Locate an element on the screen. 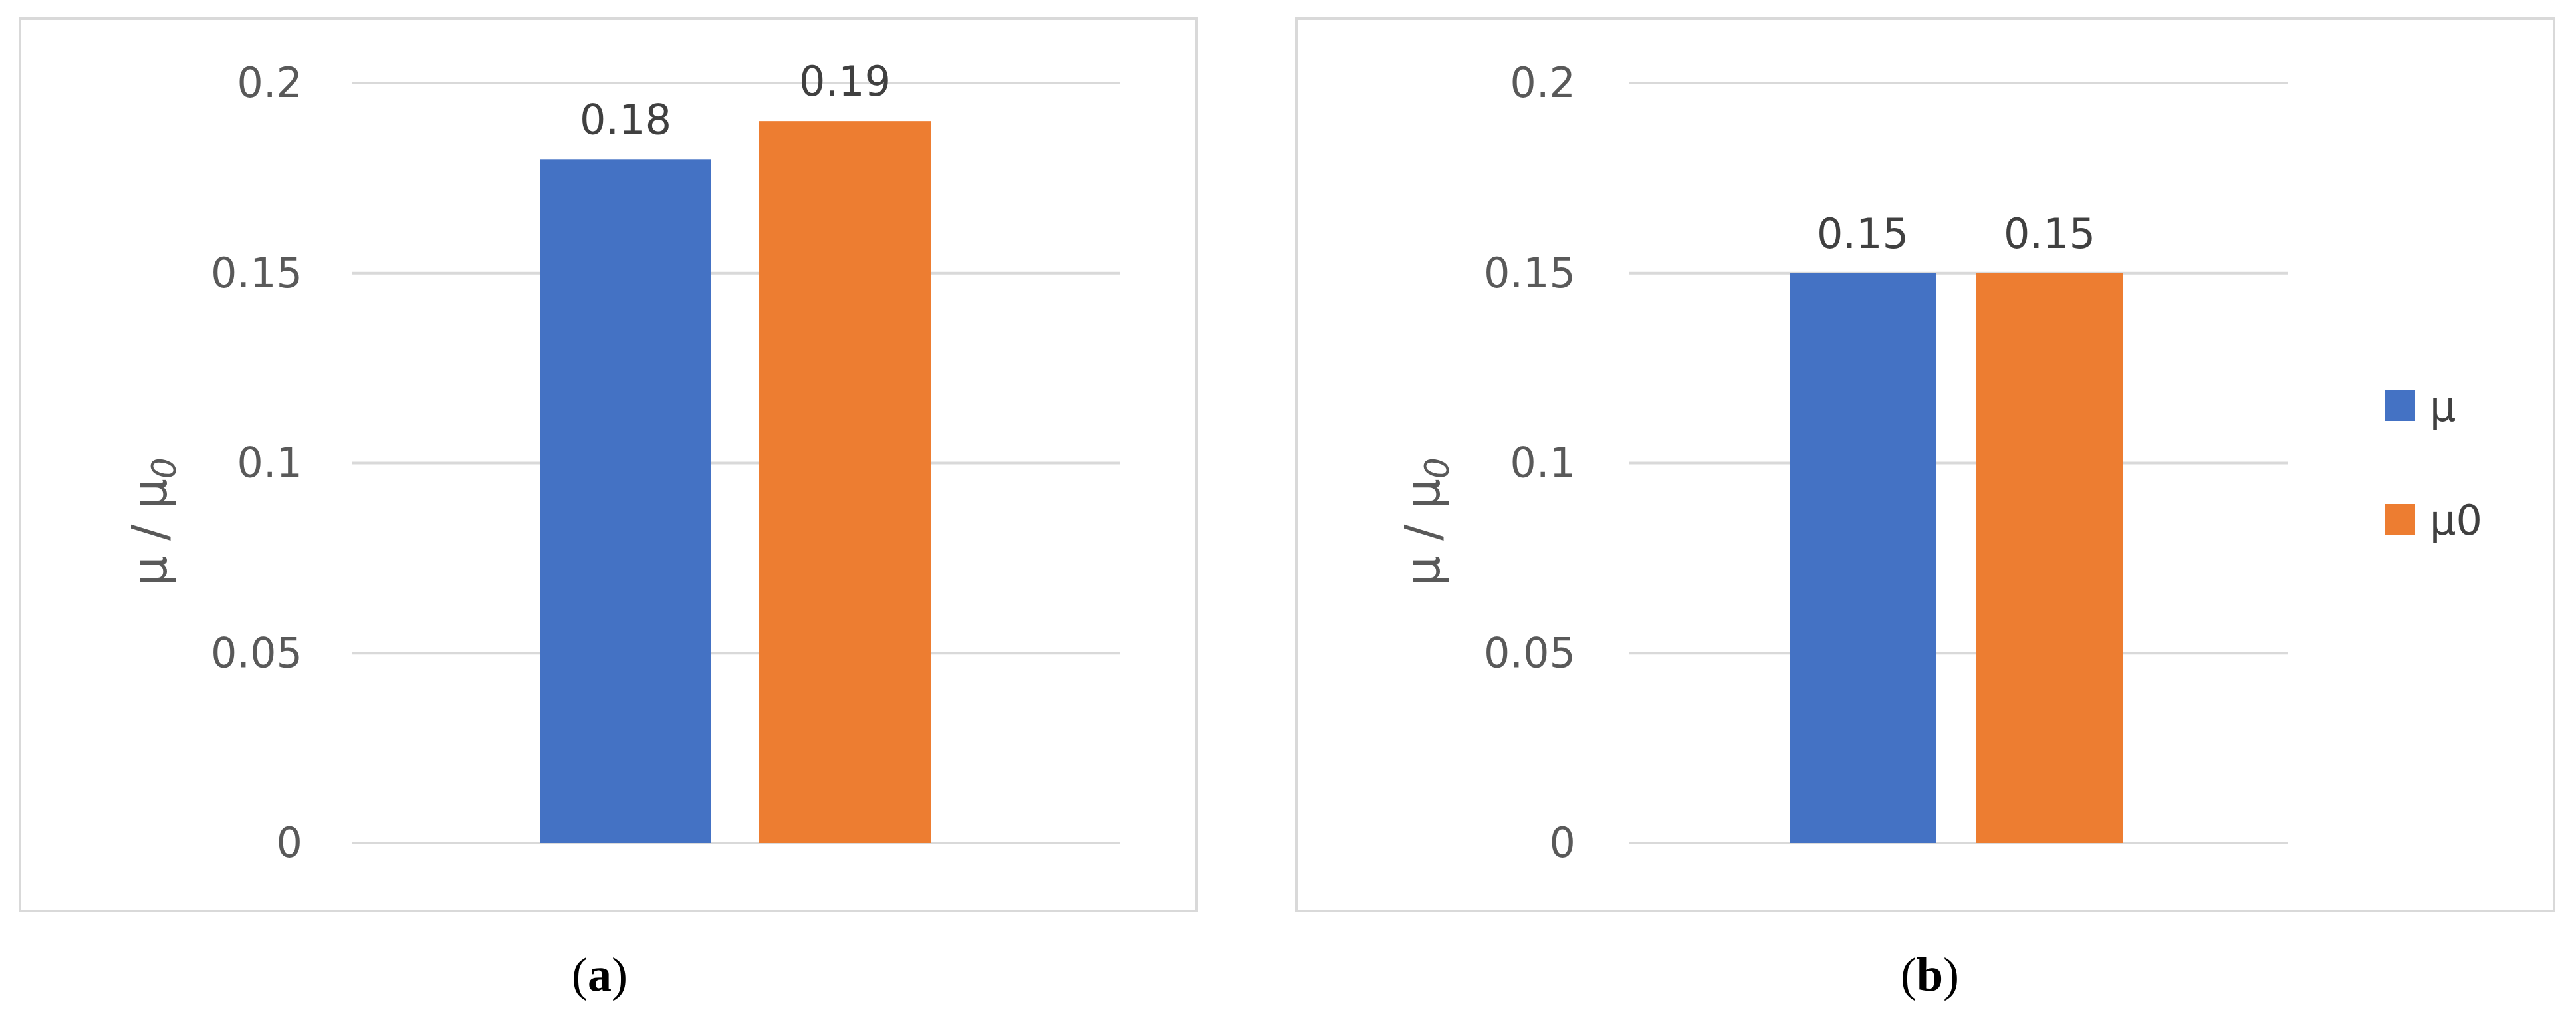  bars-a is located at coordinates (735, 482).